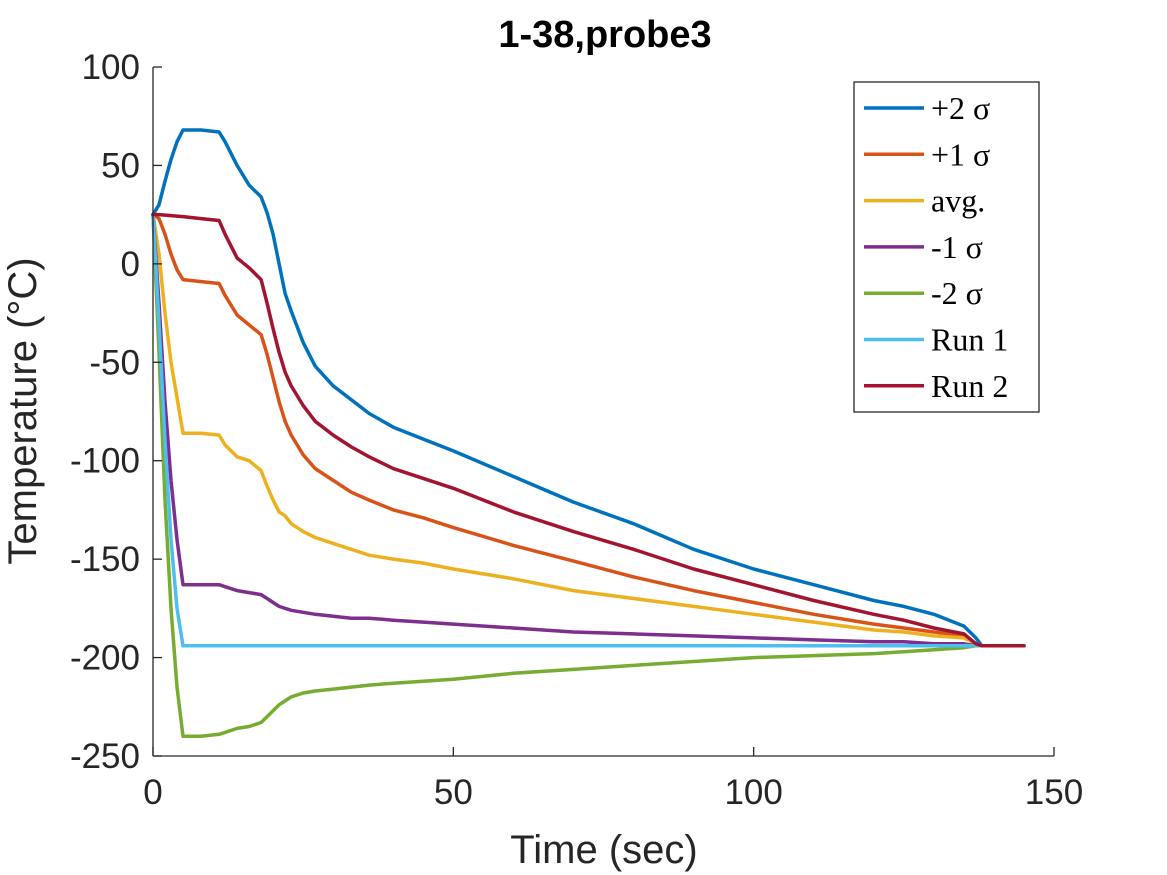 Image resolution: width=1167 pixels, height=875 pixels. Describe the element at coordinates (960, 154) in the screenshot. I see `legend-label: +1 σ` at that location.